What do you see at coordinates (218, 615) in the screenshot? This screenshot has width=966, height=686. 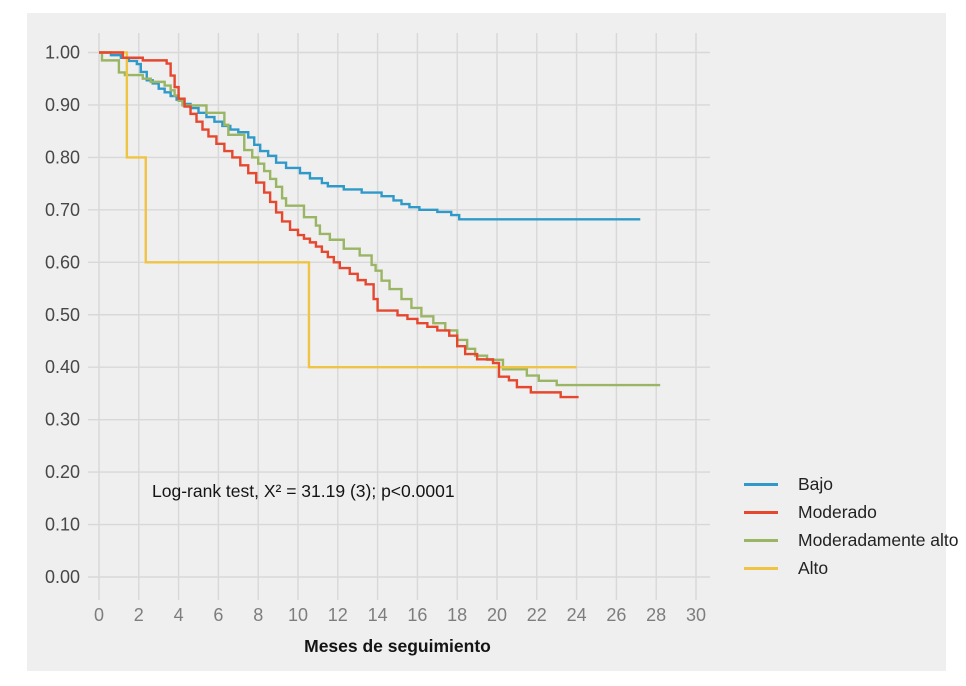 I see `x-tick-label: 6` at bounding box center [218, 615].